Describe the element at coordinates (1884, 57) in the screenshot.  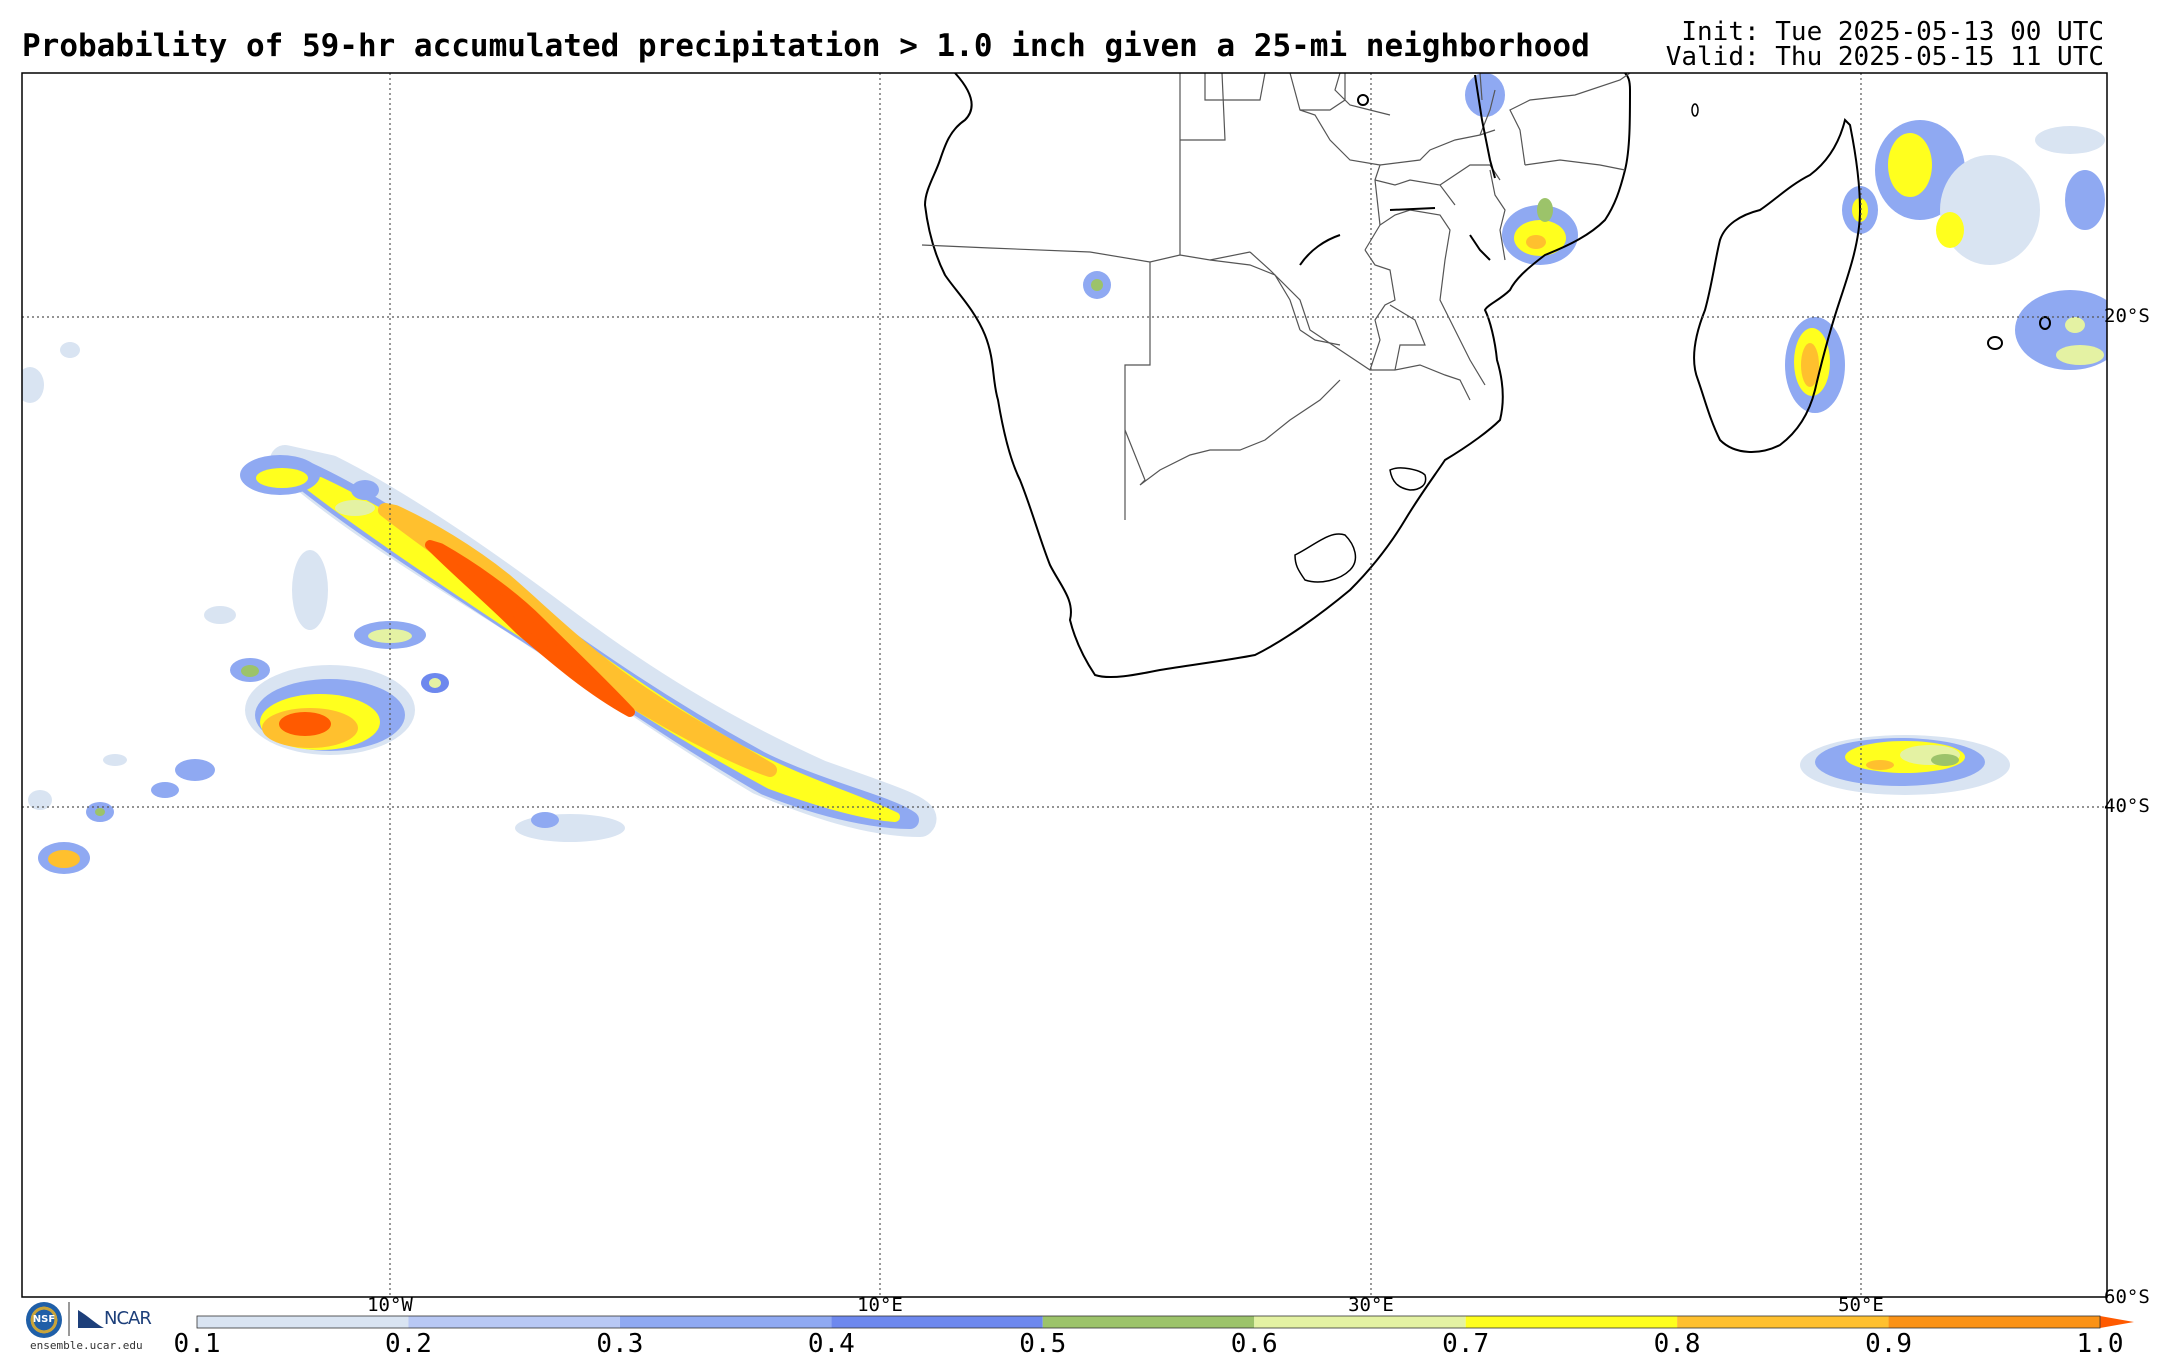
I see `valid-time: Valid: Thu 2025-05-15 11 UTC` at that location.